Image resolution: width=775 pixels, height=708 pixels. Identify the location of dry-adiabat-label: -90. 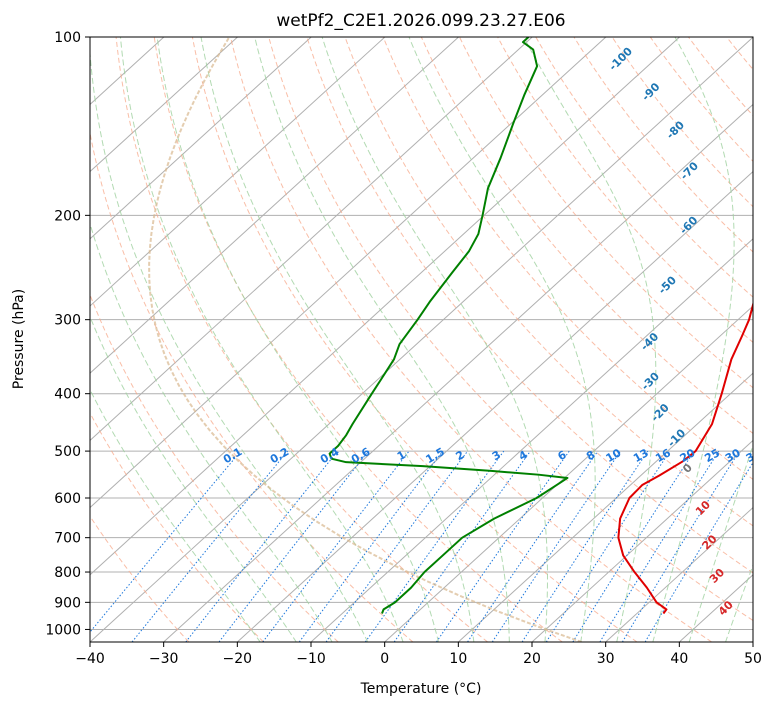
(650, 91).